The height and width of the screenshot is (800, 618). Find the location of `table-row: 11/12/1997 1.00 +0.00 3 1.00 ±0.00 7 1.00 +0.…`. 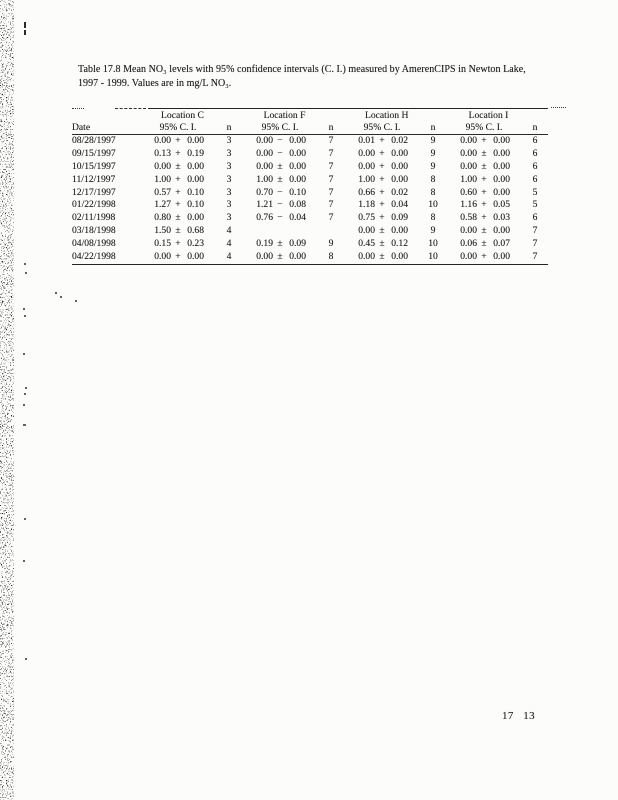

table-row: 11/12/1997 1.00 +0.00 3 1.00 ±0.00 7 1.00 +0.… is located at coordinates (316, 180).